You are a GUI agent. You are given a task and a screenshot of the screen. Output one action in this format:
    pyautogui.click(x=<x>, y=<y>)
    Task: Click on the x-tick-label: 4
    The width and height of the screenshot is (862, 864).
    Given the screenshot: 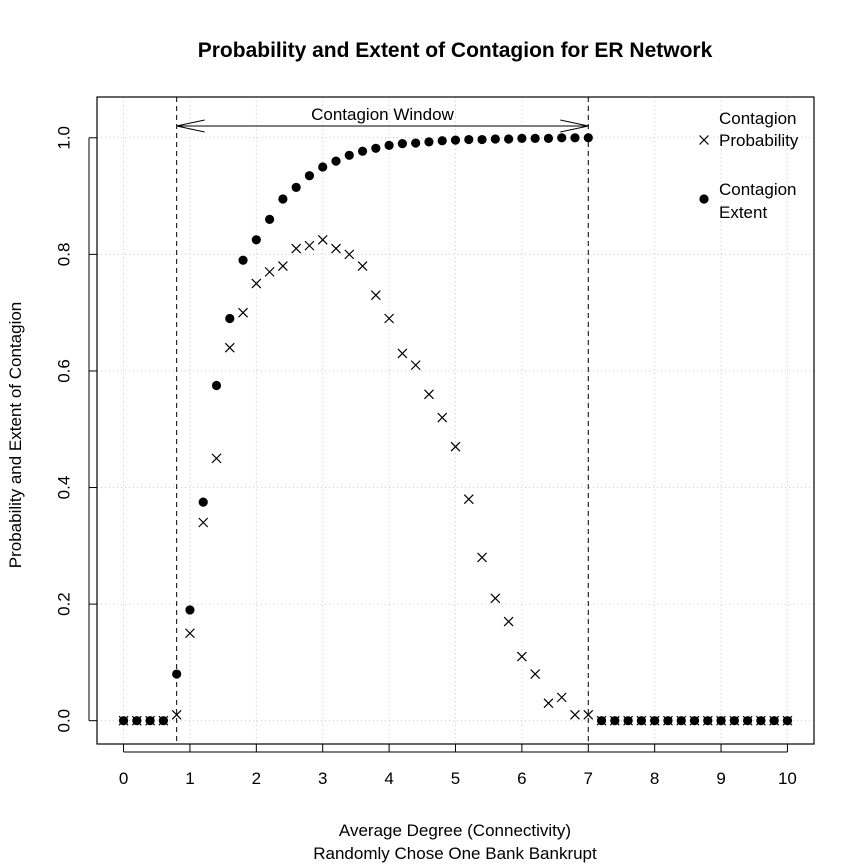 What is the action you would take?
    pyautogui.click(x=388, y=778)
    